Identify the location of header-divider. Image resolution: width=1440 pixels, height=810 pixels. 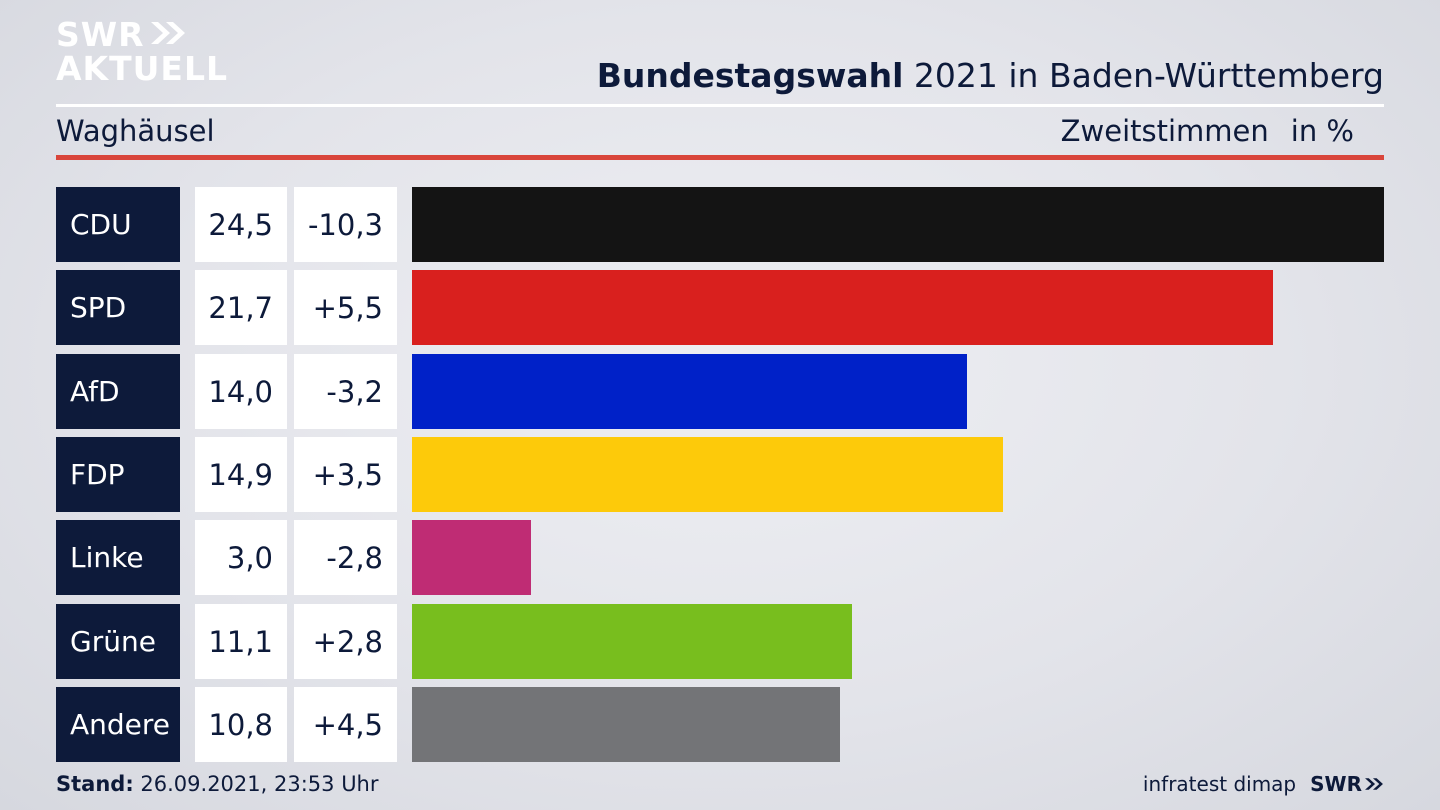
(720, 105).